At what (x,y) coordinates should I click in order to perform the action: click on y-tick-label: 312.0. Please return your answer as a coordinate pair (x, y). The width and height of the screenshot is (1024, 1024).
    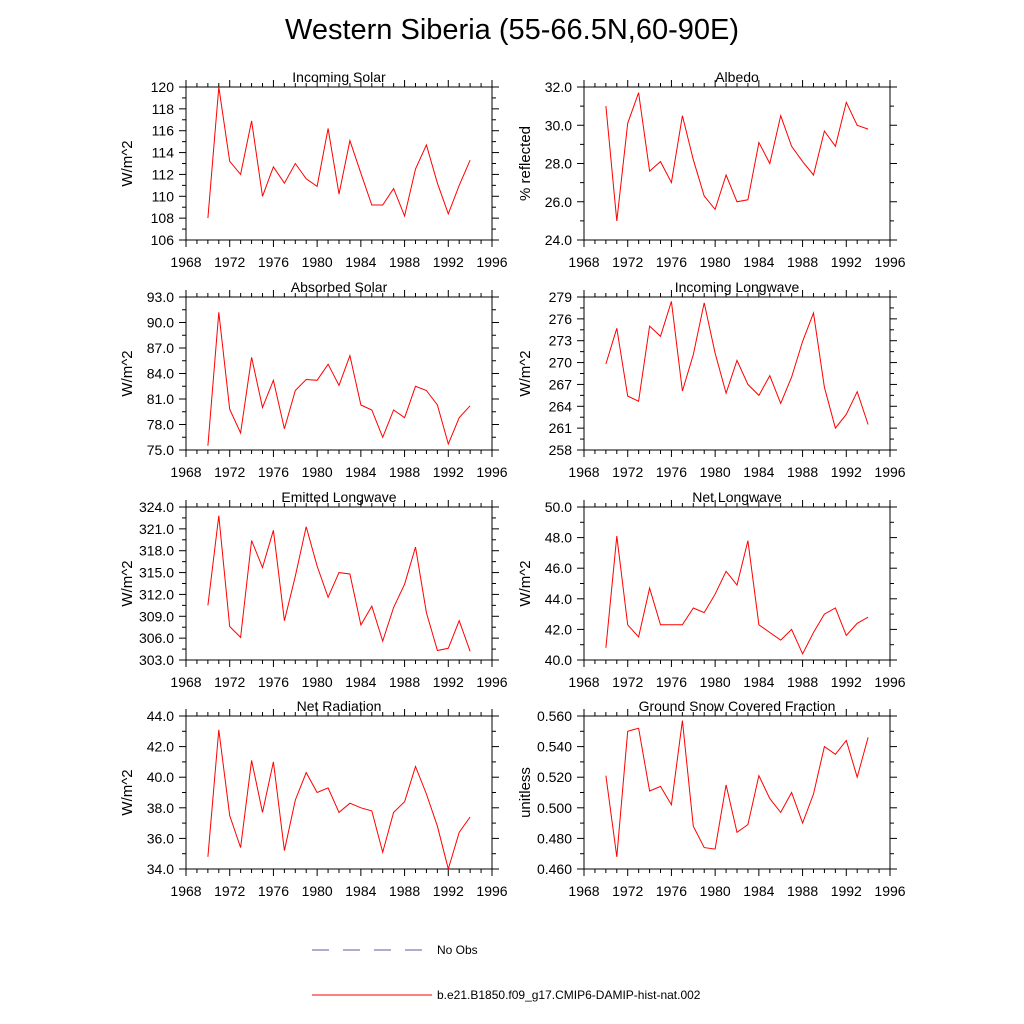
    Looking at the image, I should click on (156, 594).